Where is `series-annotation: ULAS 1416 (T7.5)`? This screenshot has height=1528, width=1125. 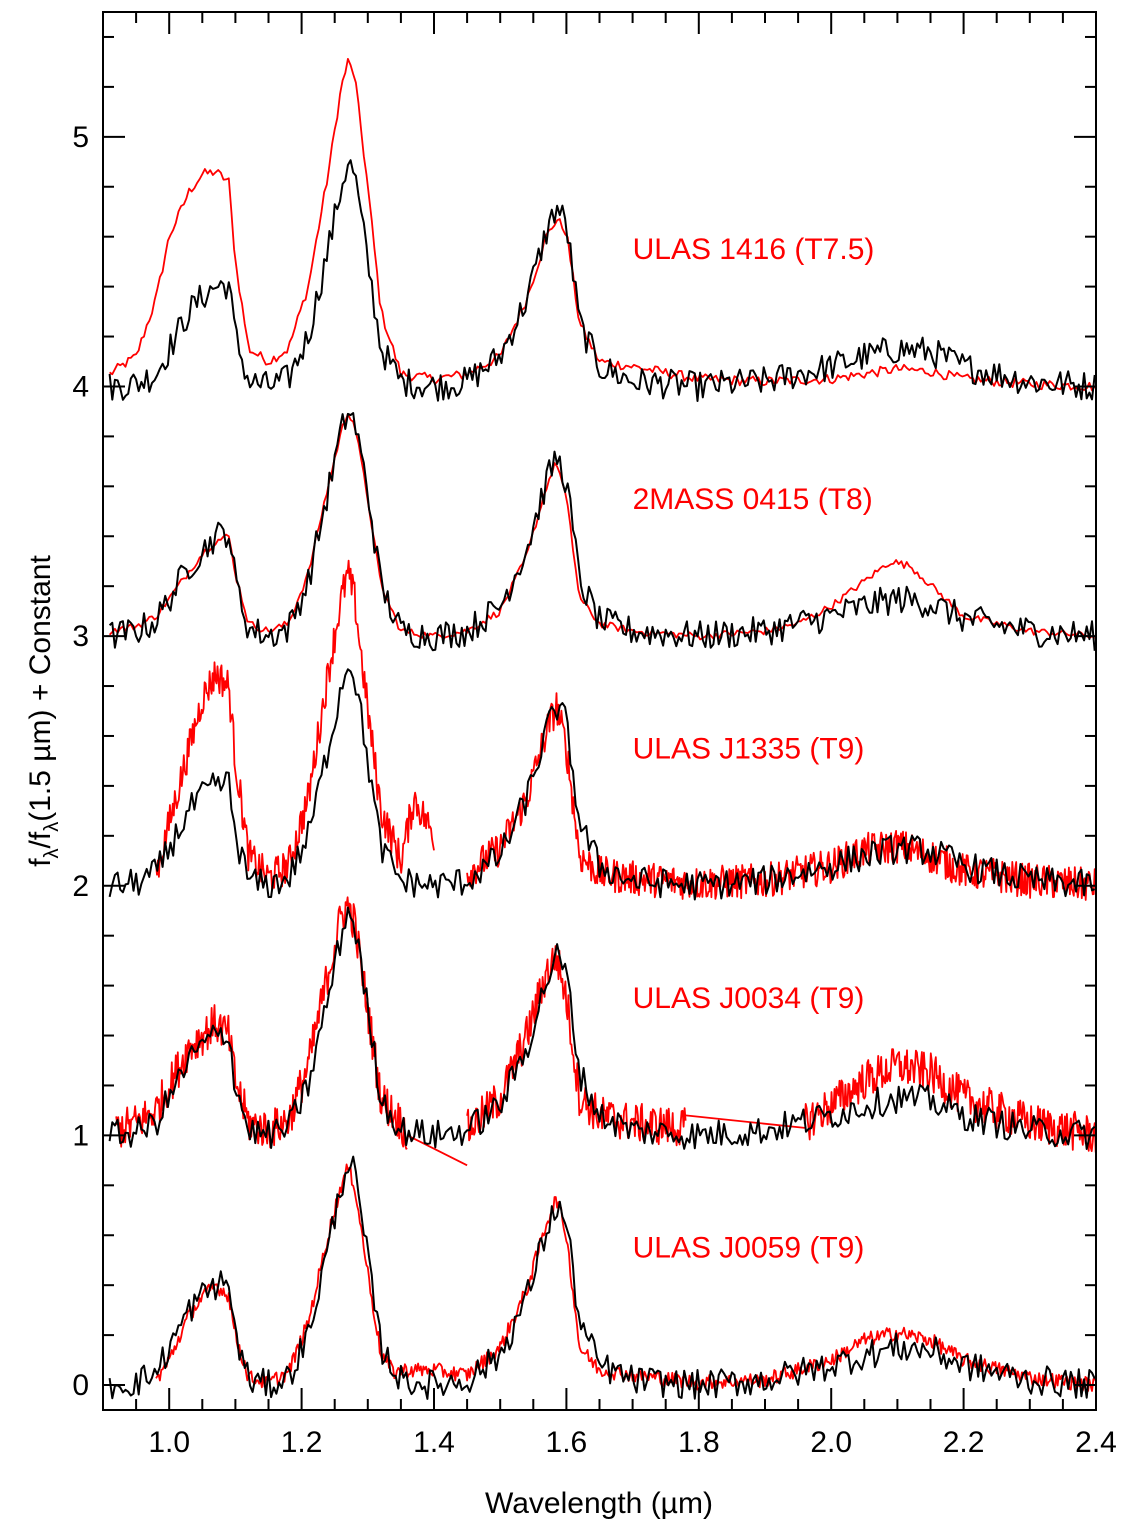 series-annotation: ULAS 1416 (T7.5) is located at coordinates (754, 249).